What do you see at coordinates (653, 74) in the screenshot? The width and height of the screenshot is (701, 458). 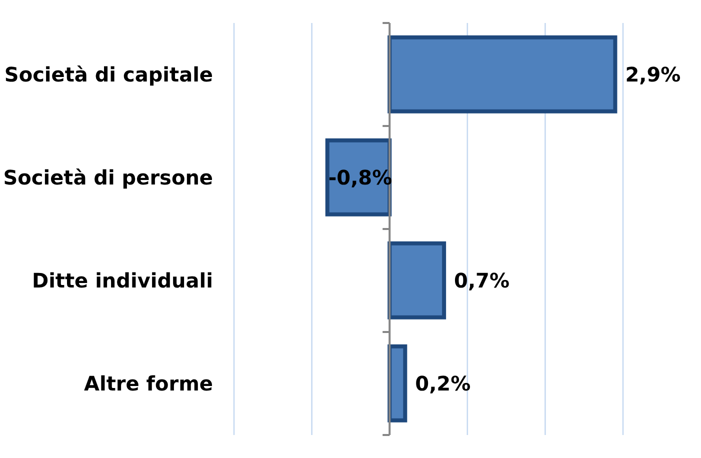 I see `data-label: 2,9%` at bounding box center [653, 74].